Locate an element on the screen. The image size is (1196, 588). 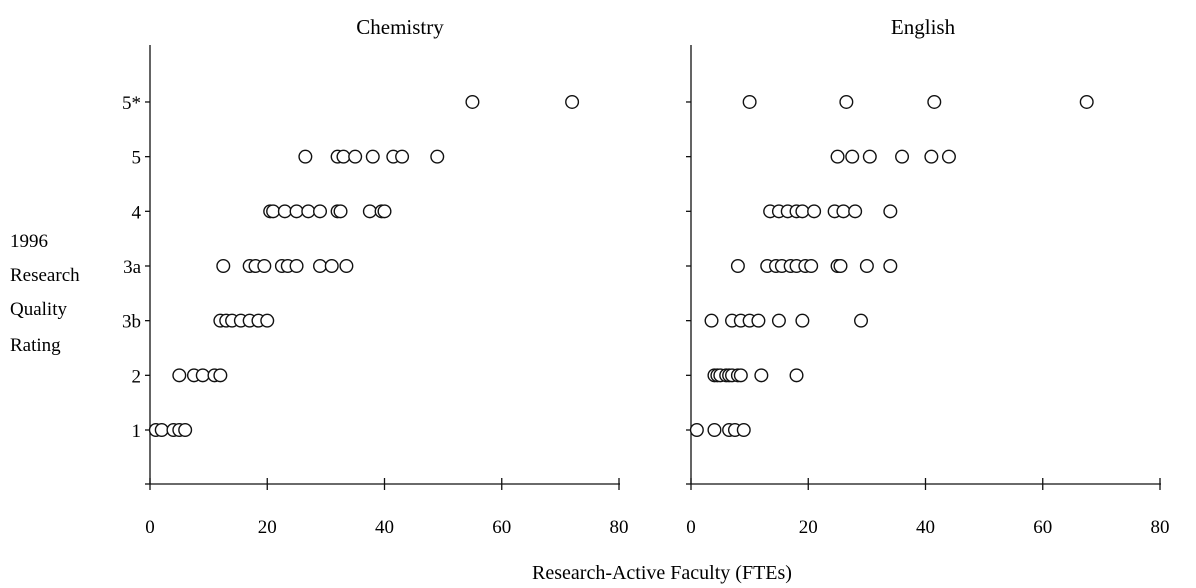
y-tick-label: 5 is located at coordinates (137, 158).